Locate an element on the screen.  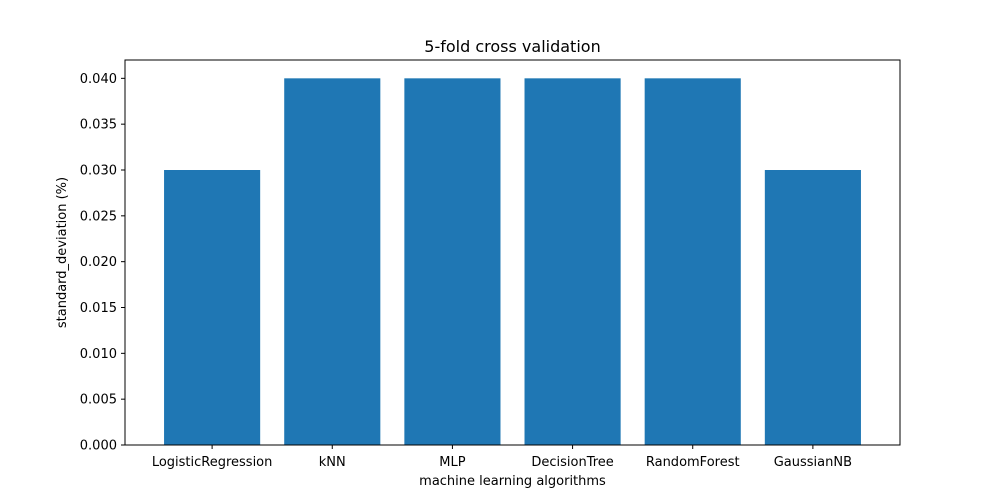
y-tick-label: 0.025 is located at coordinates (98, 216).